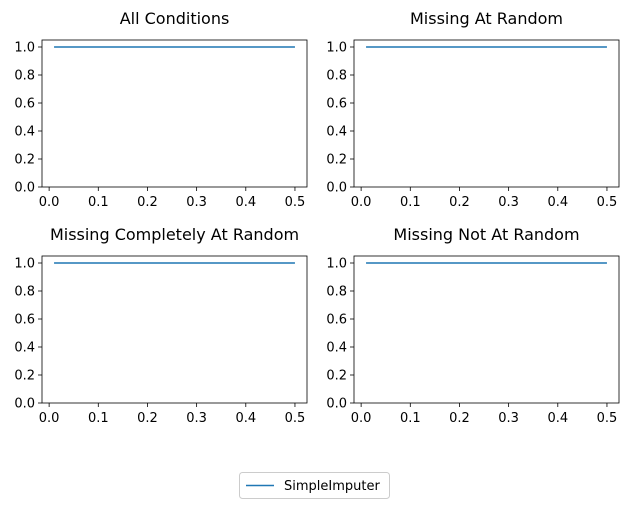  I want to click on legend-box, so click(314, 485).